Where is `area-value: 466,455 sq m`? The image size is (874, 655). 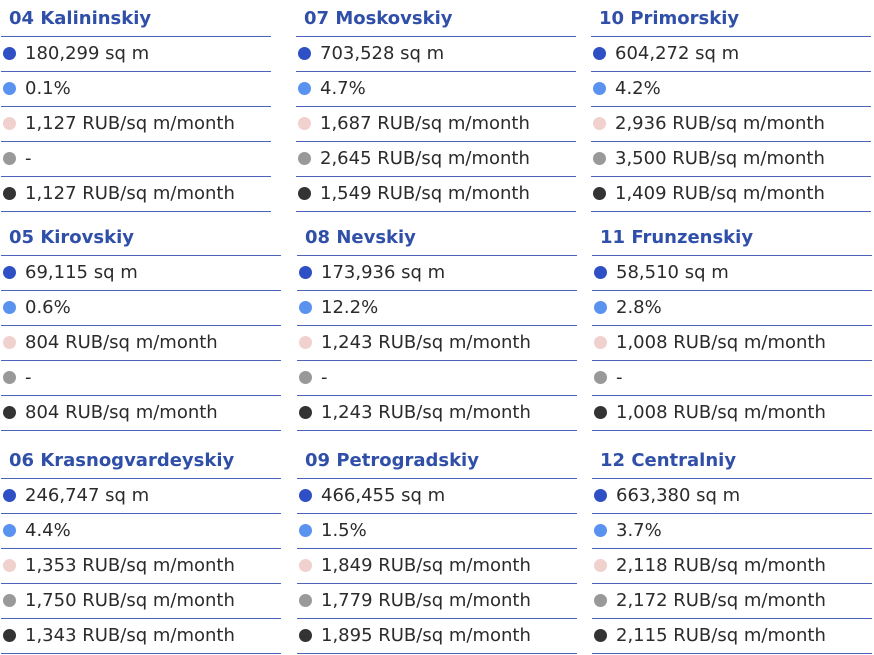
area-value: 466,455 sq m is located at coordinates (383, 495).